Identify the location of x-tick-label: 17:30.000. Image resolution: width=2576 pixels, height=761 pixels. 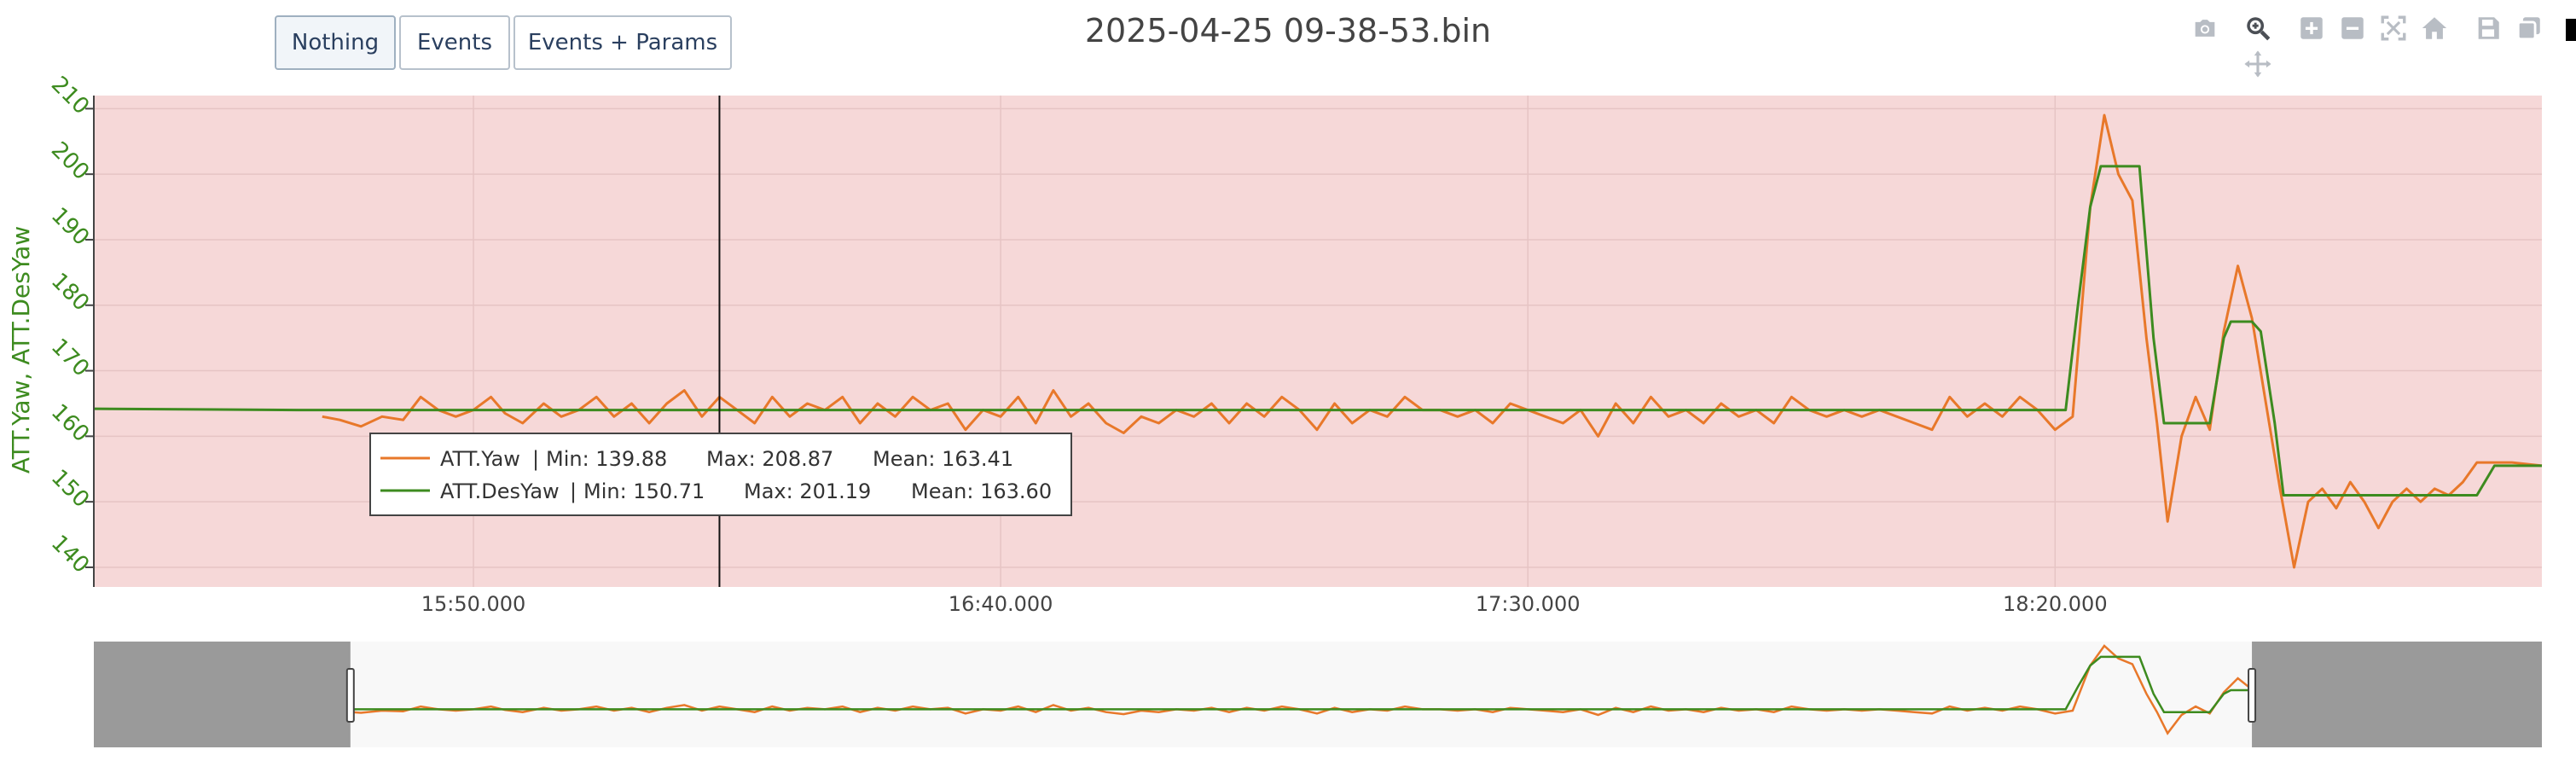
(1528, 604).